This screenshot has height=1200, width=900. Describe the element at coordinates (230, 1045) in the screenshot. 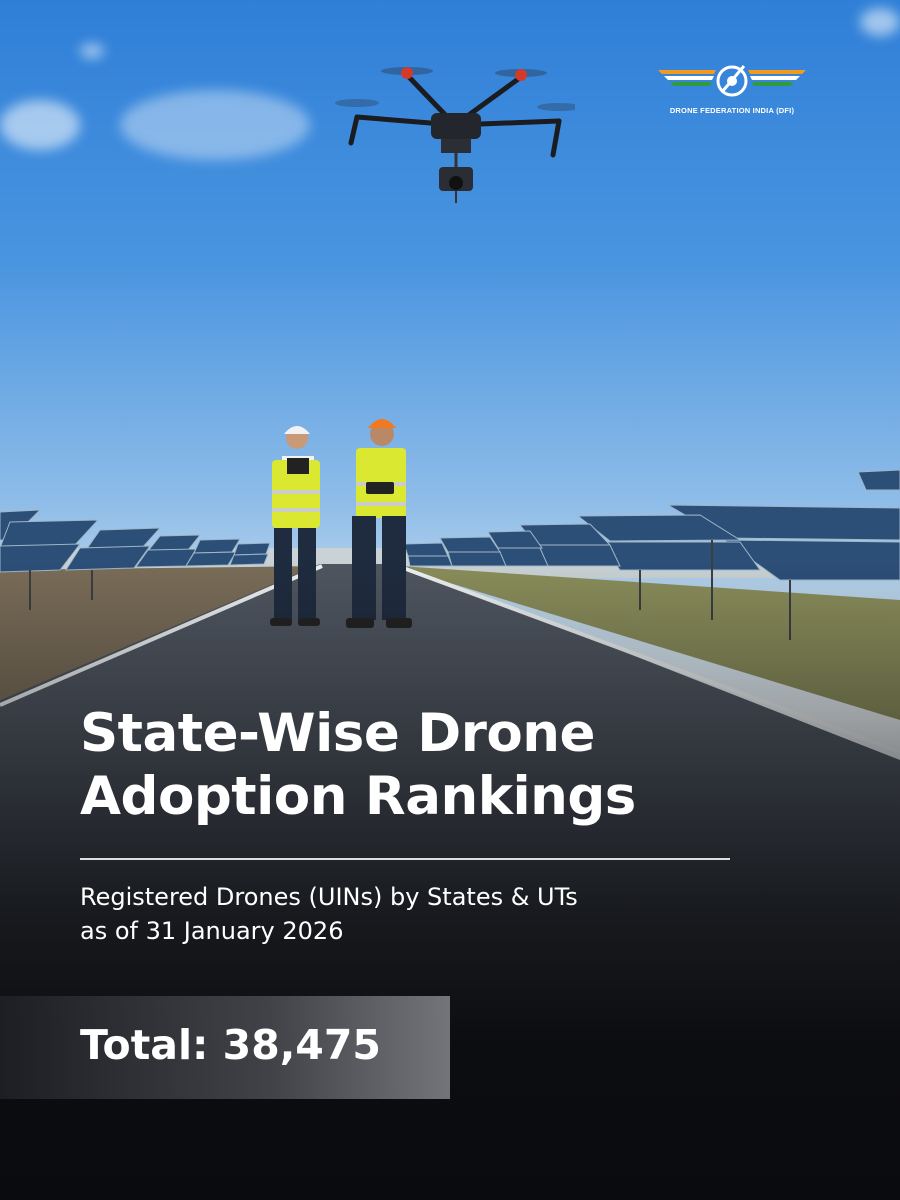

I see `total-count: Total: 38,475` at that location.